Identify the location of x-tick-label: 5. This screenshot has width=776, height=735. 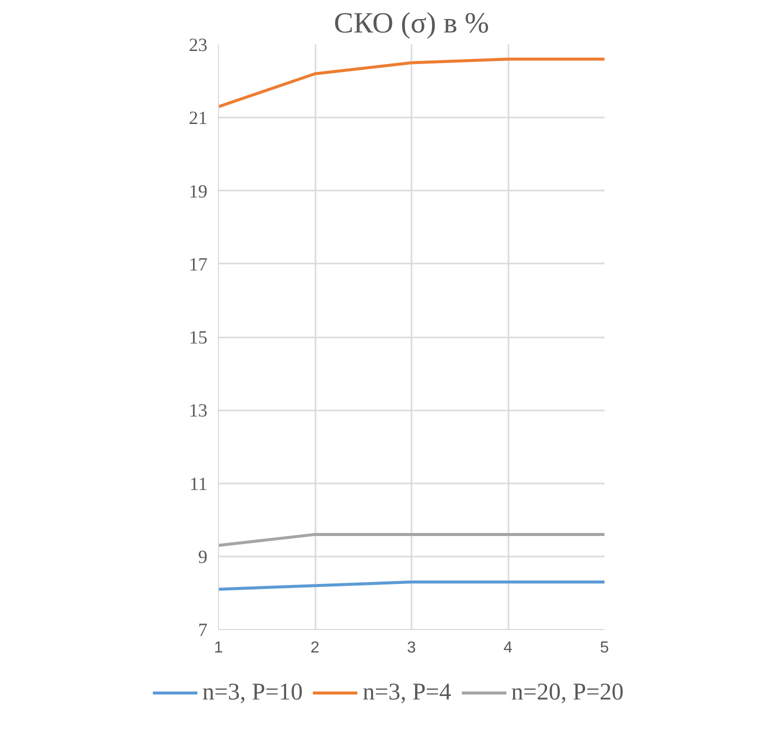
(605, 648).